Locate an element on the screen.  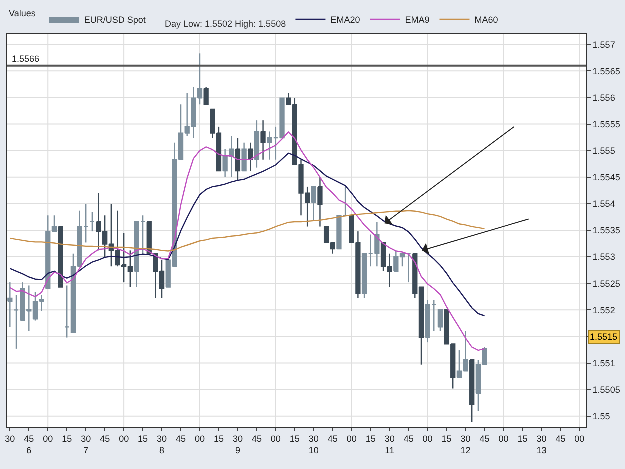
y-tick-label: 1.551 is located at coordinates (604, 363).